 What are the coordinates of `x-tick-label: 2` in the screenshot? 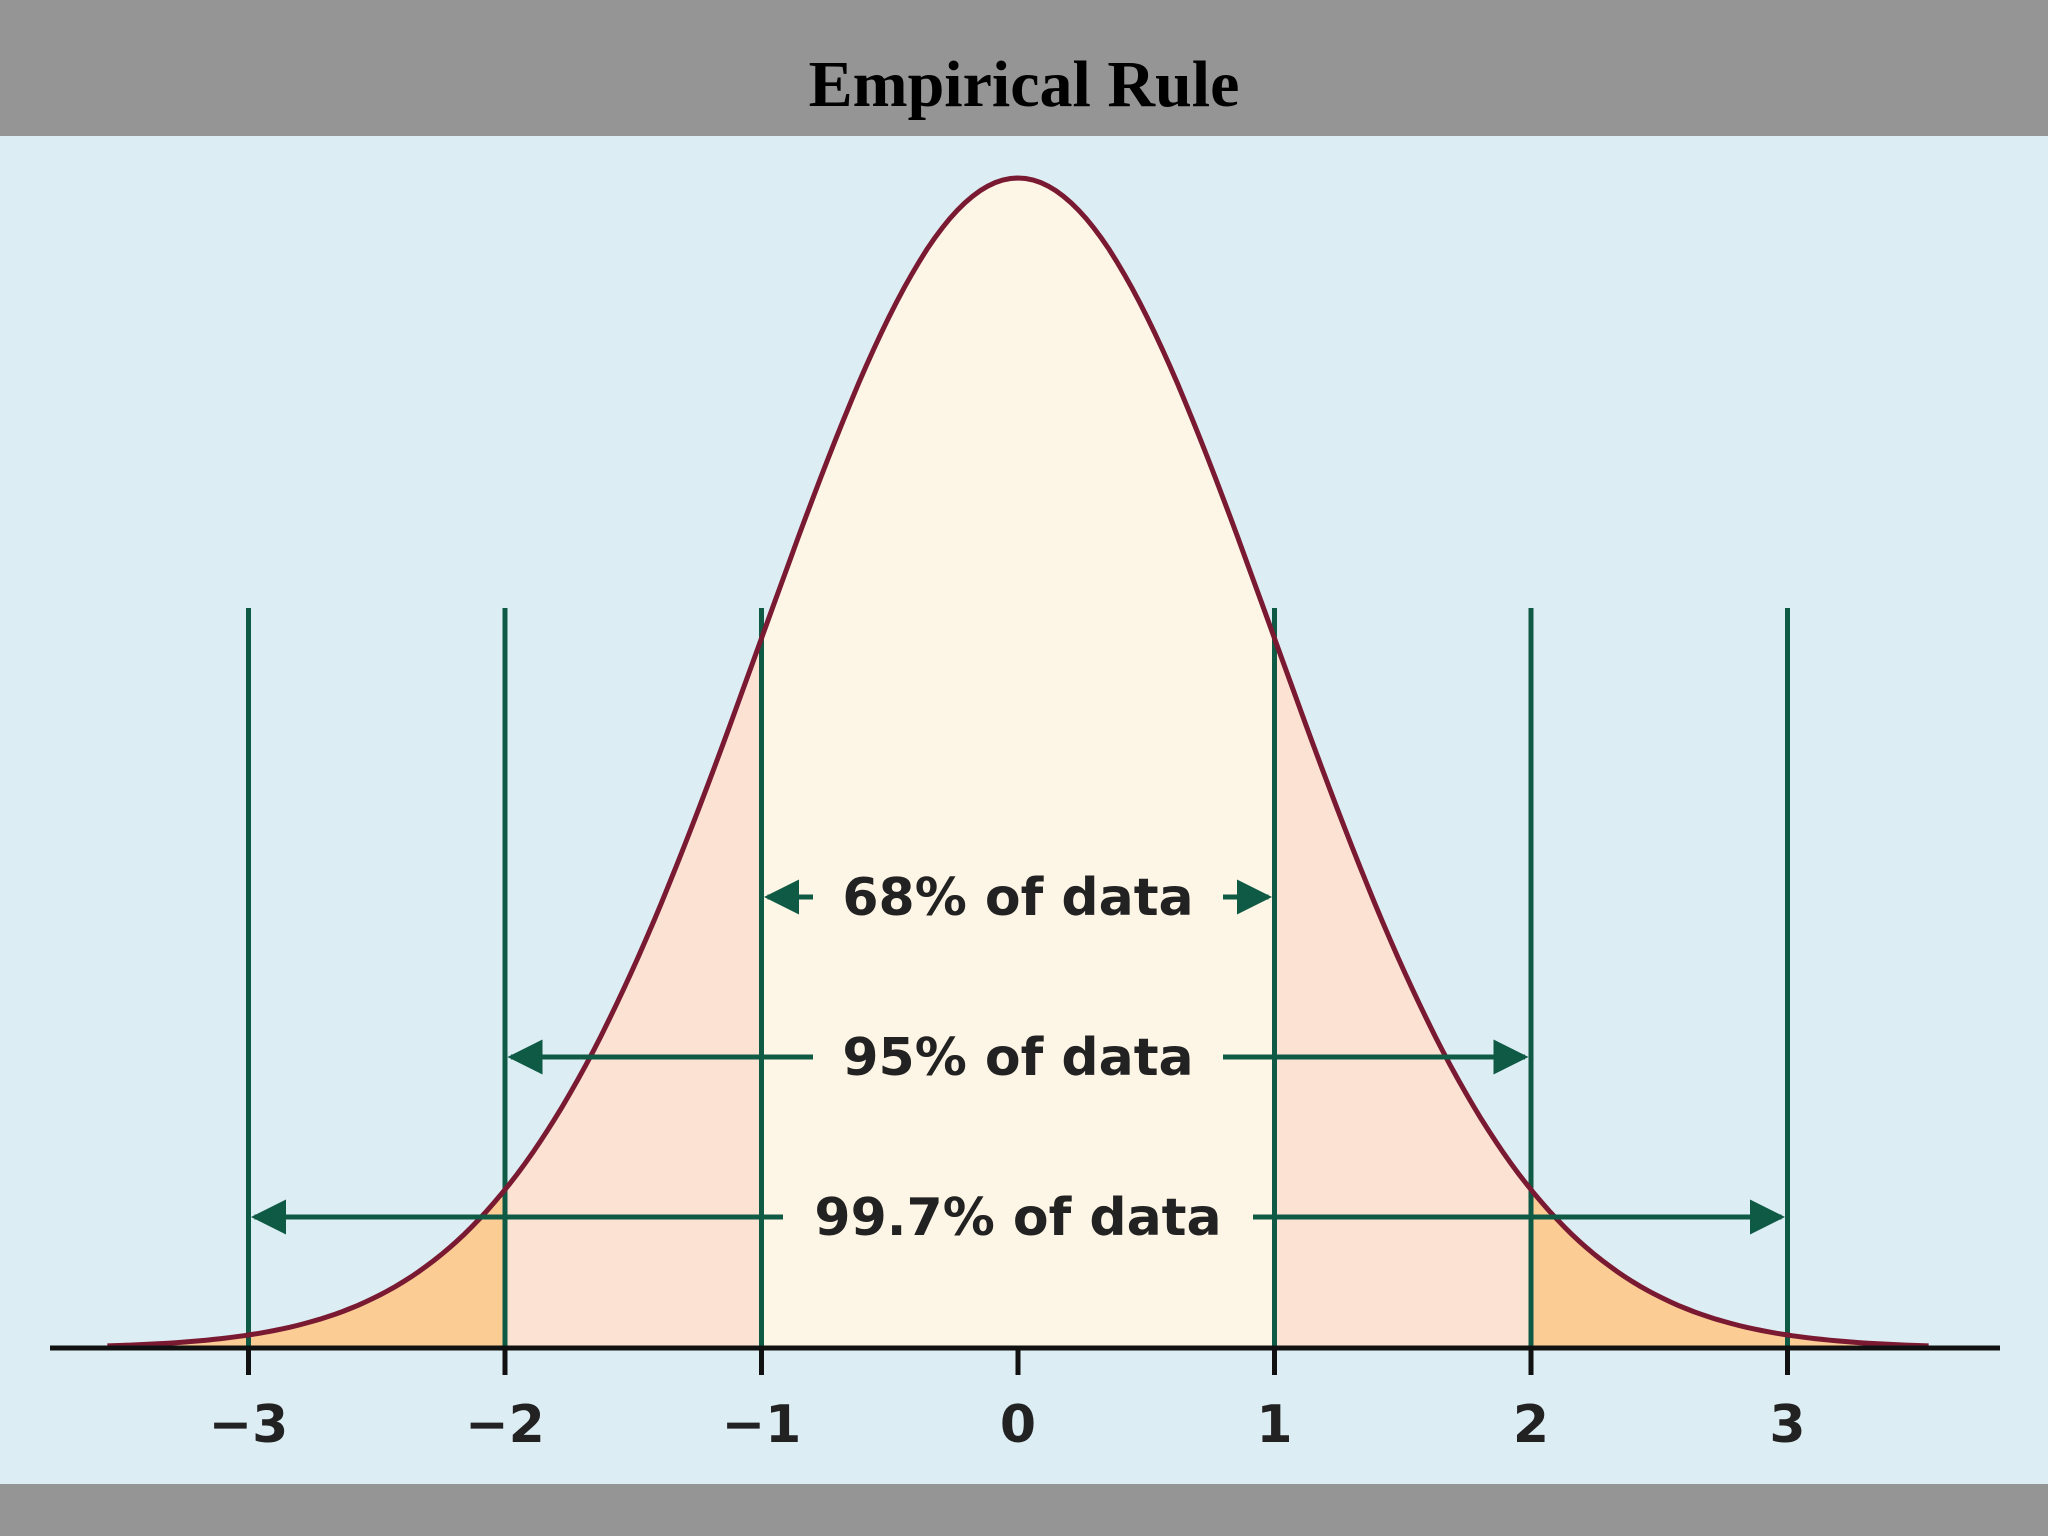 It's located at (1531, 1425).